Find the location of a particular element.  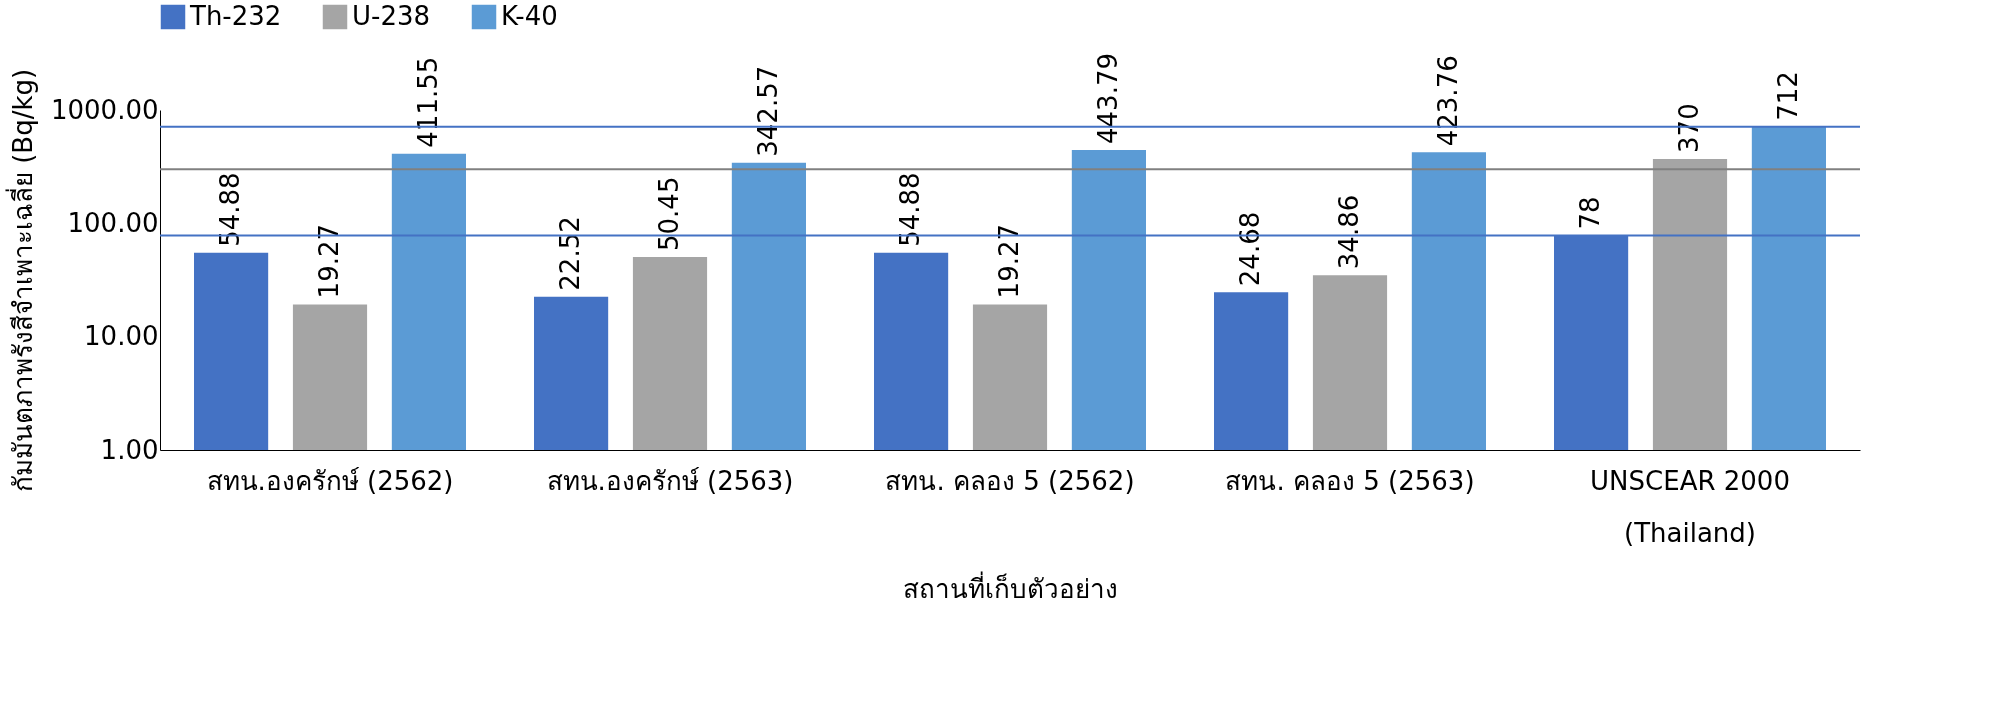

data-label: 712 is located at coordinates (1787, 96).